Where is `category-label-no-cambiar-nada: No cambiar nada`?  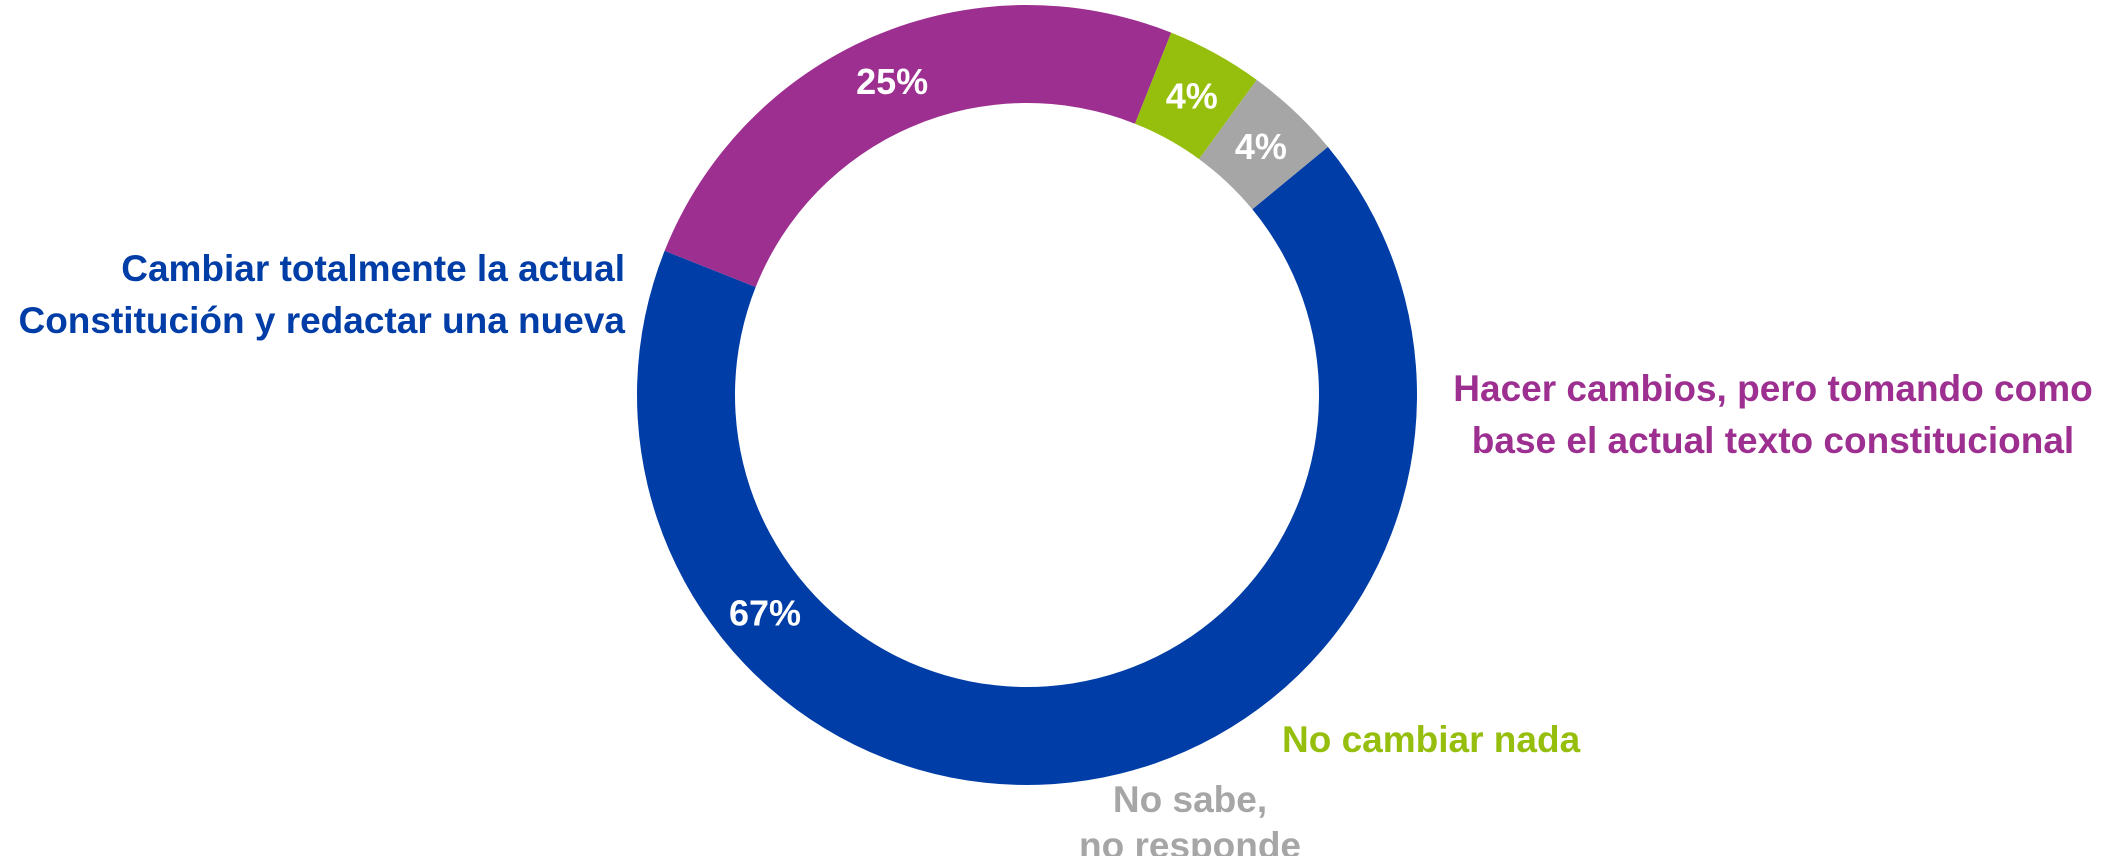 category-label-no-cambiar-nada: No cambiar nada is located at coordinates (1431, 739).